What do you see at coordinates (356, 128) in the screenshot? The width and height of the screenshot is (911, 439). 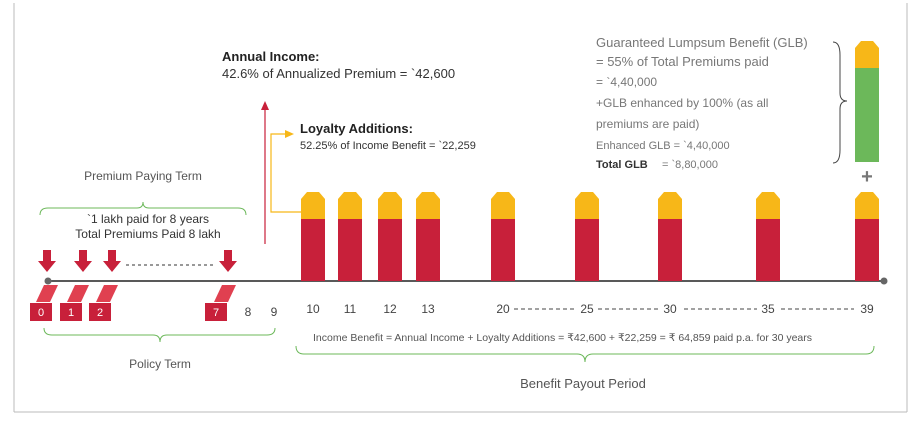 I see `loyalty-title: Loyalty Additions:` at bounding box center [356, 128].